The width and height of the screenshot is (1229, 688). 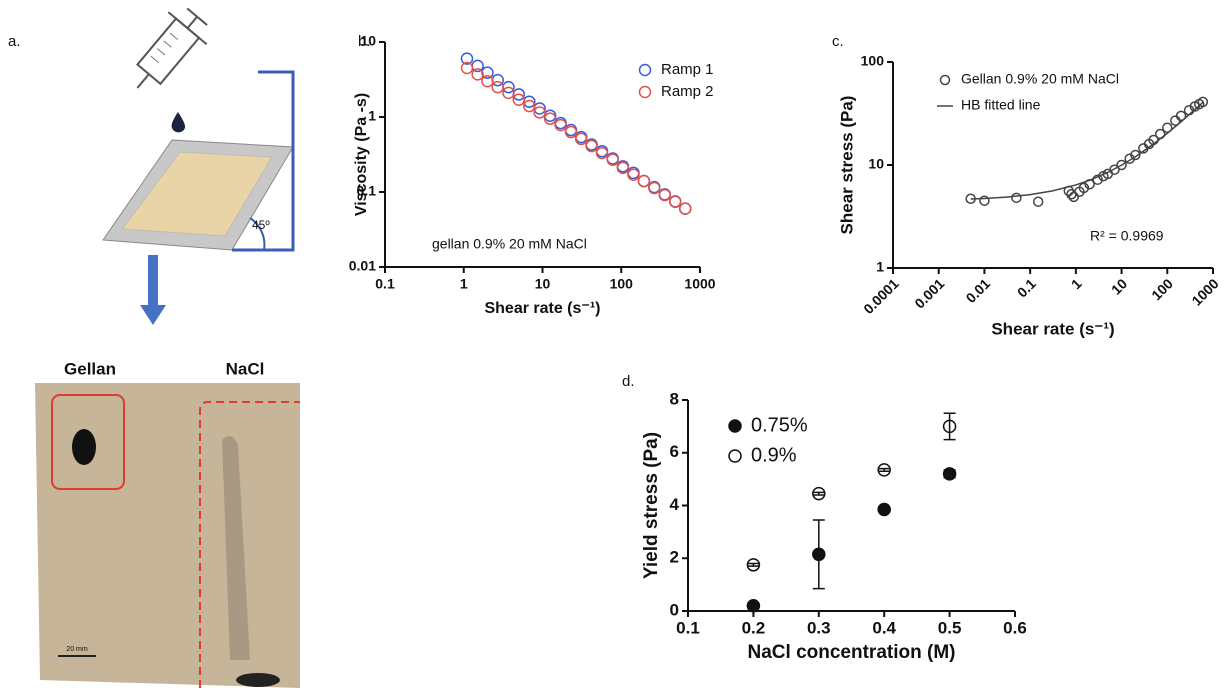 I want to click on drop, so click(x=178, y=122).